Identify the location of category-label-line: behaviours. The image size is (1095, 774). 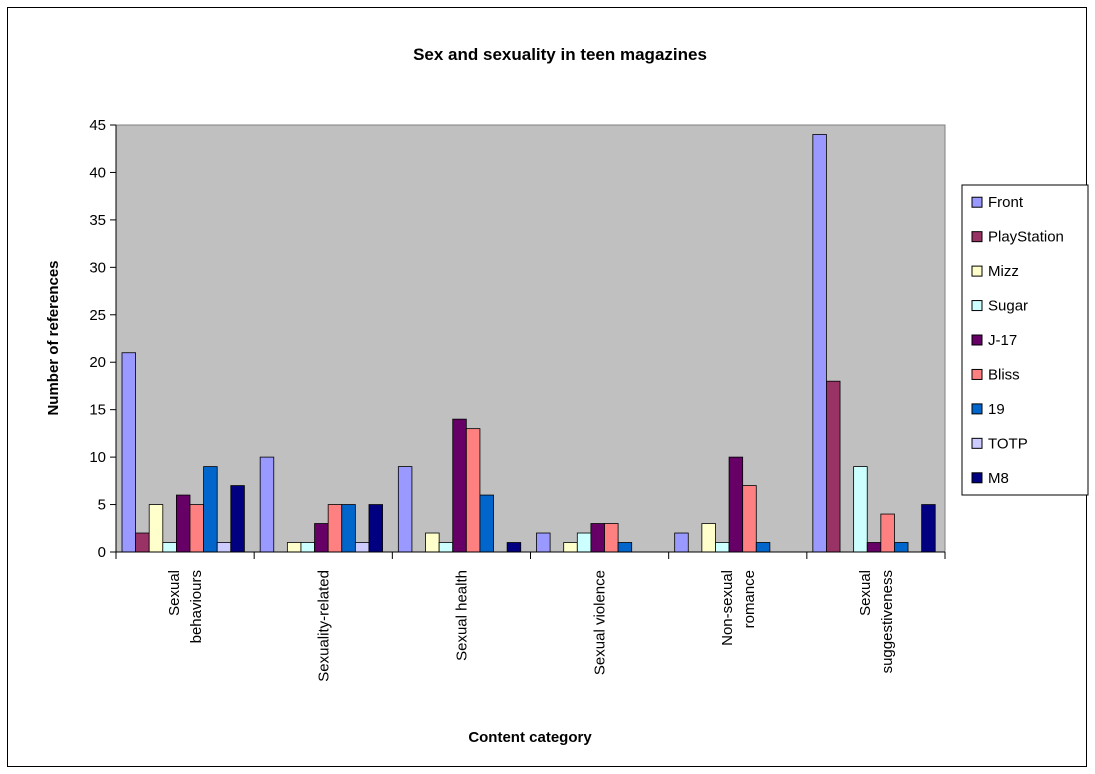
(196, 606).